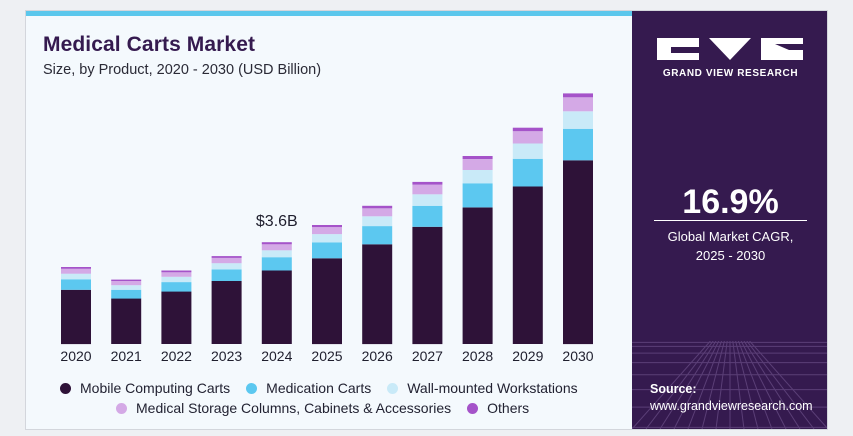 This screenshot has width=853, height=436. I want to click on legend-item-wall: Wall-mounted Workstations, so click(482, 388).